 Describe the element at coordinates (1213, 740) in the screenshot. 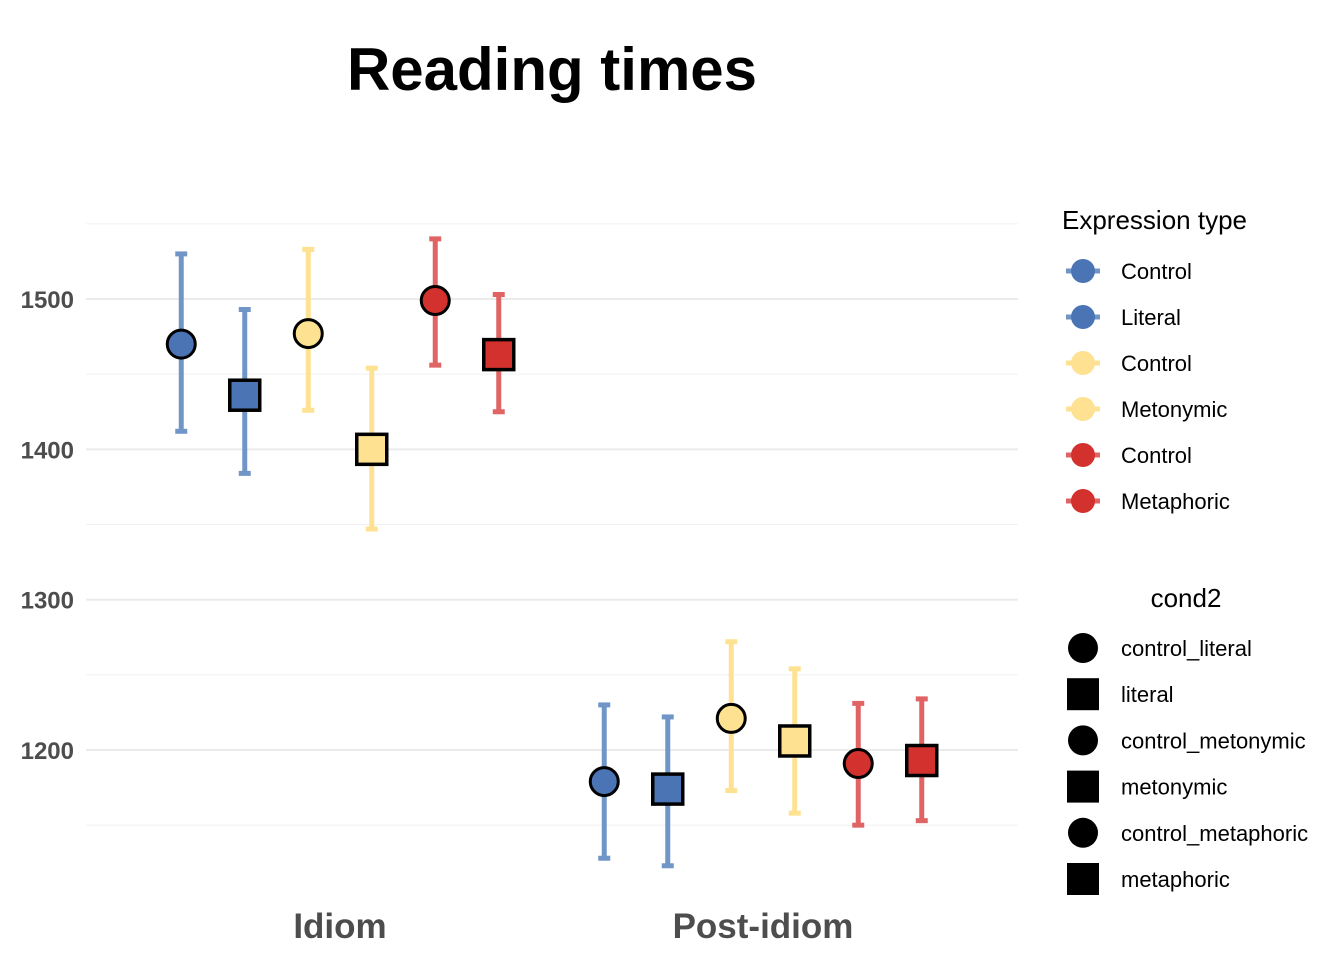

I see `legend-label: control_metonymic` at that location.